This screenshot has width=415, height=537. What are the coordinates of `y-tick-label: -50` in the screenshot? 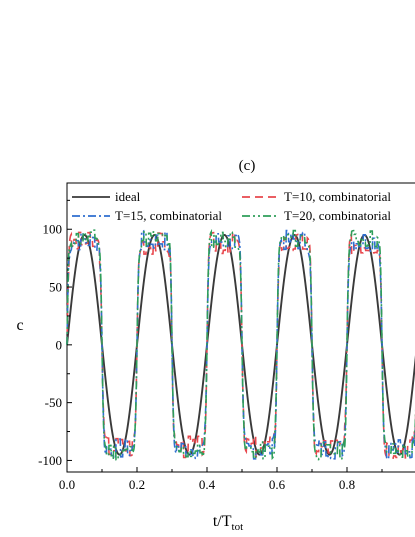 It's located at (53, 402).